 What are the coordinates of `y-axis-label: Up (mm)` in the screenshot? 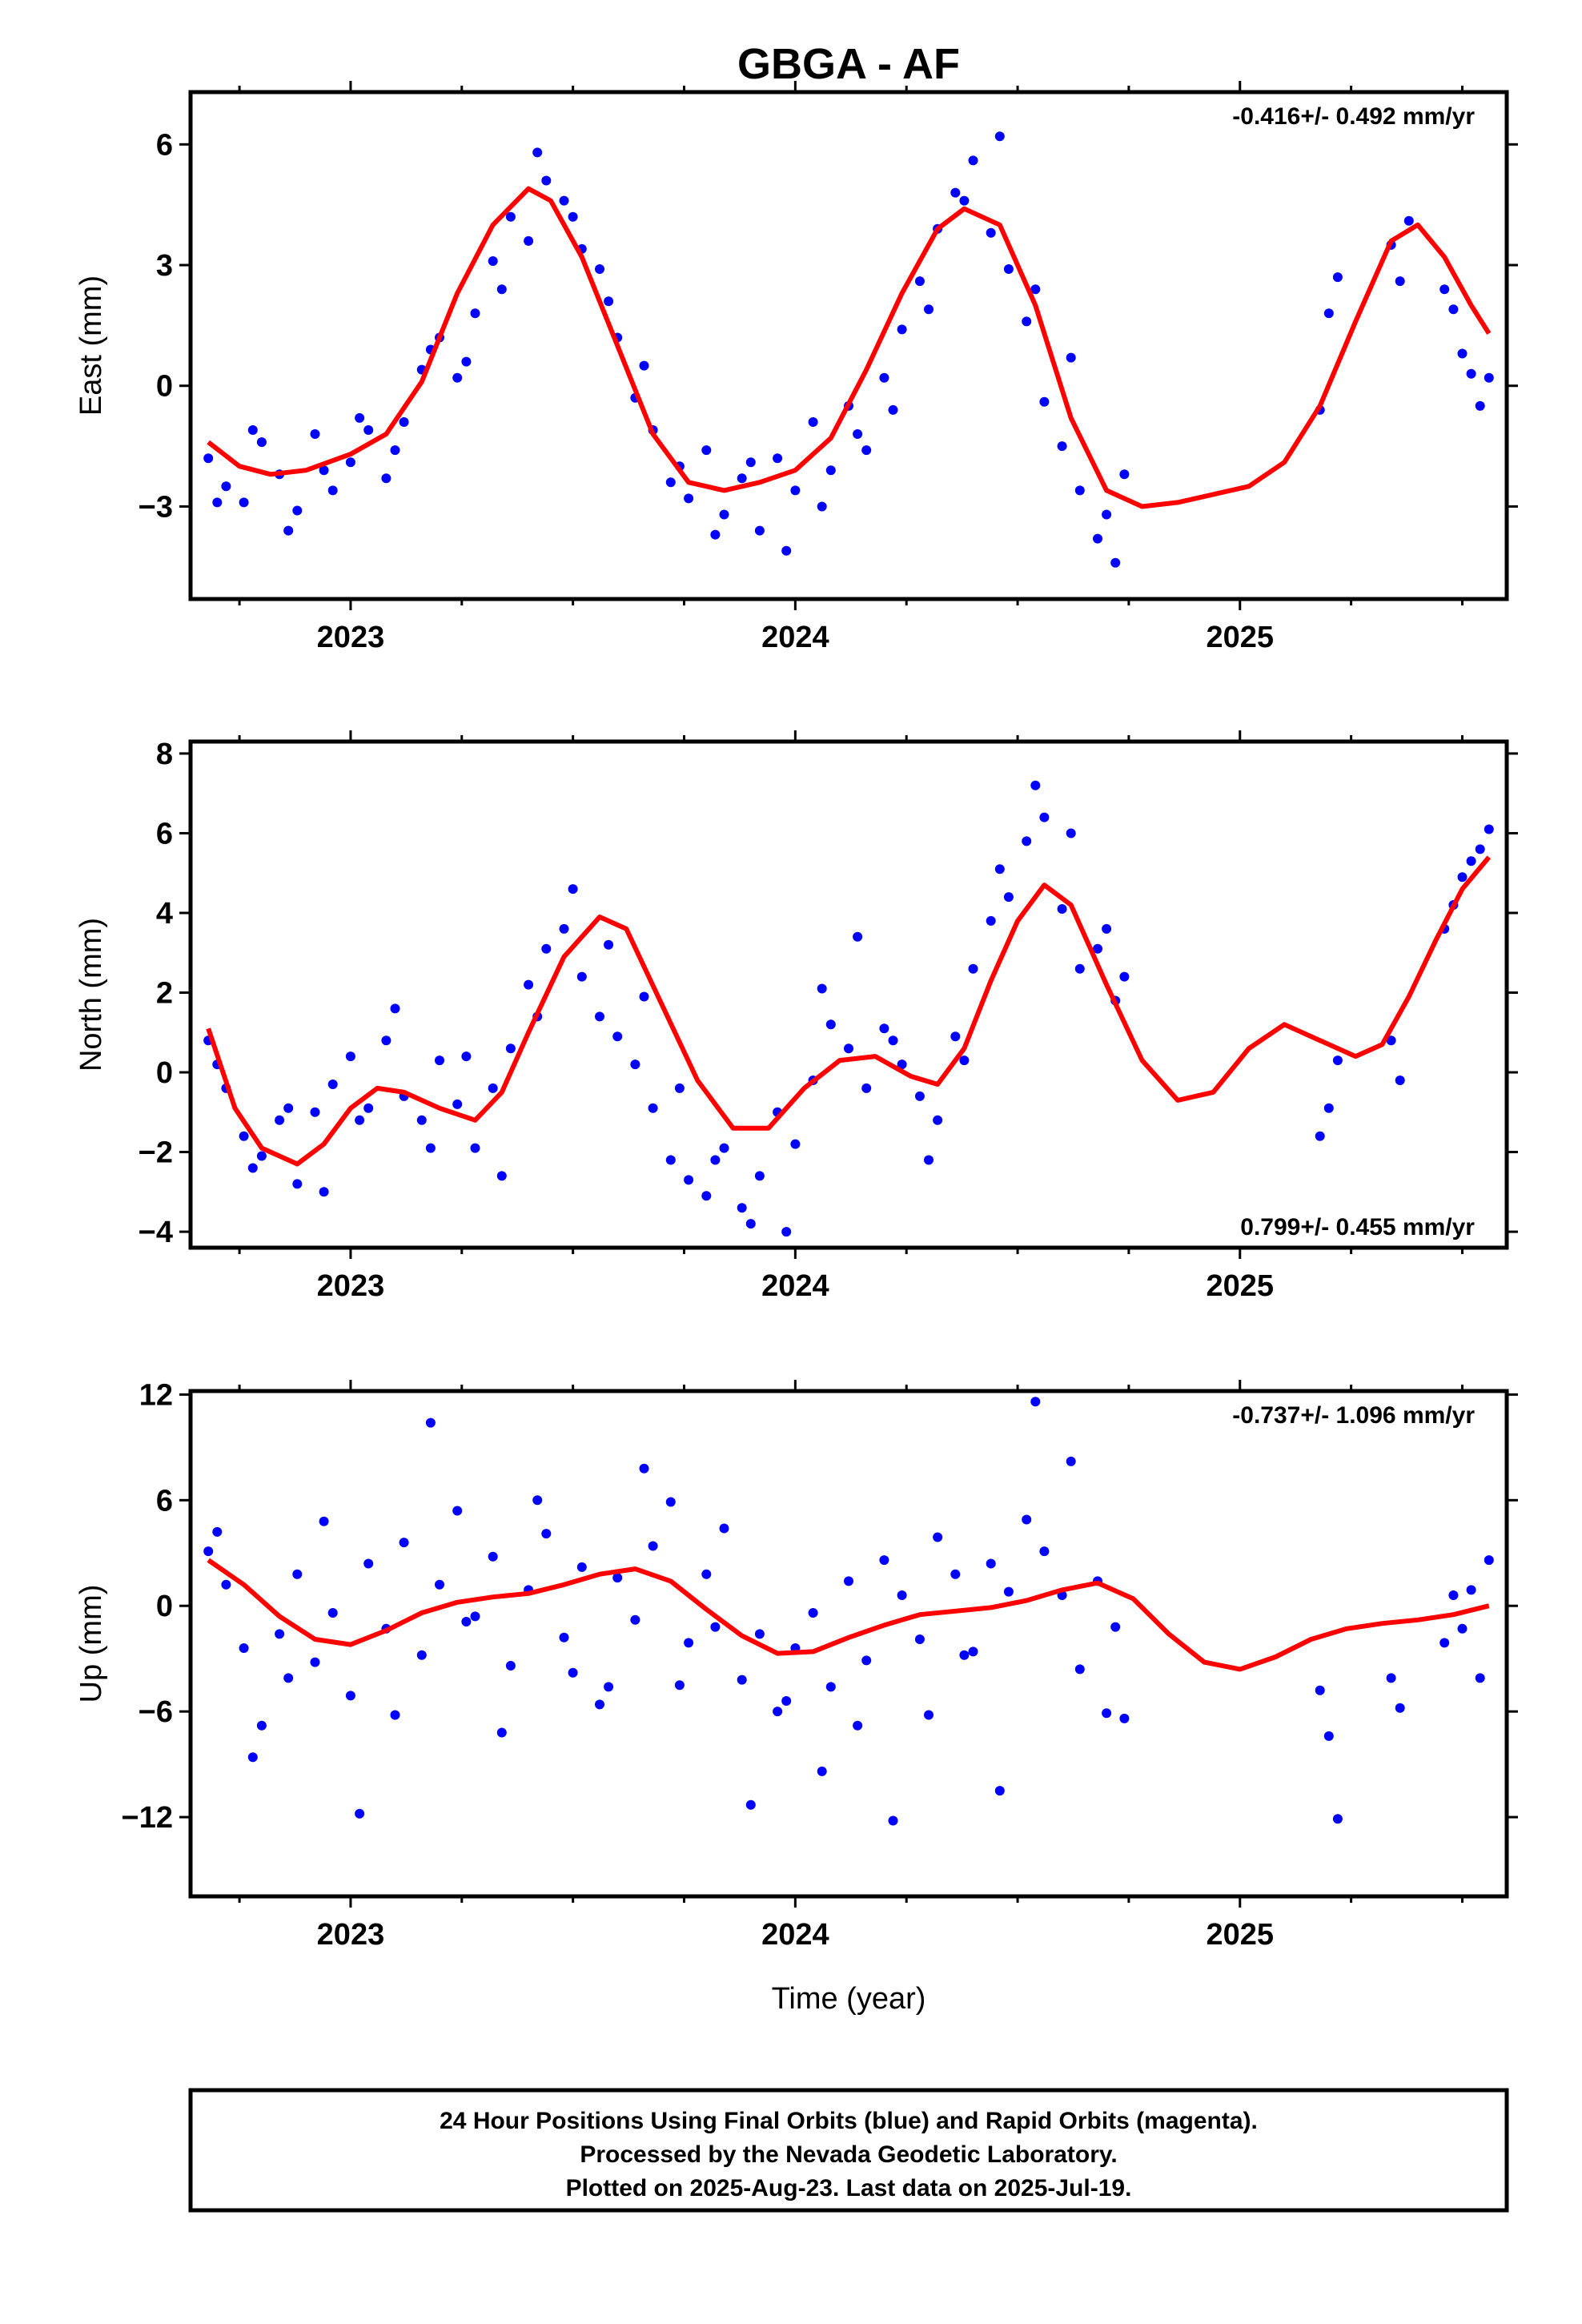 It's located at (91, 1644).